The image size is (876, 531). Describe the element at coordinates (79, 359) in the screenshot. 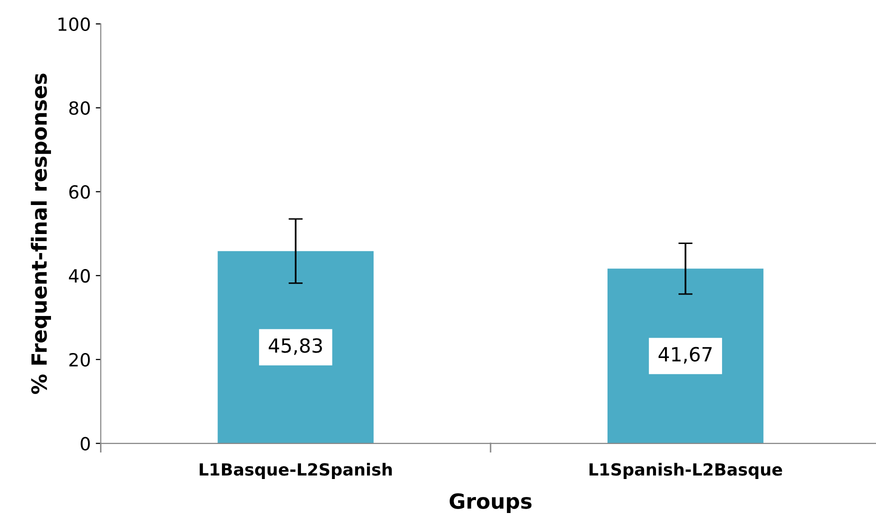

I see `y-tick-label: 20` at that location.